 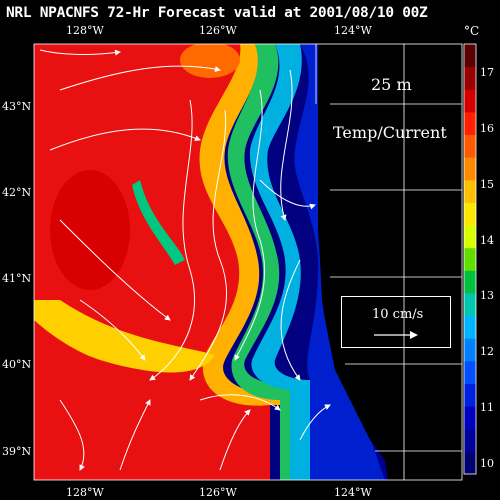 What do you see at coordinates (396, 335) in the screenshot?
I see `scale-arrow-icon` at bounding box center [396, 335].